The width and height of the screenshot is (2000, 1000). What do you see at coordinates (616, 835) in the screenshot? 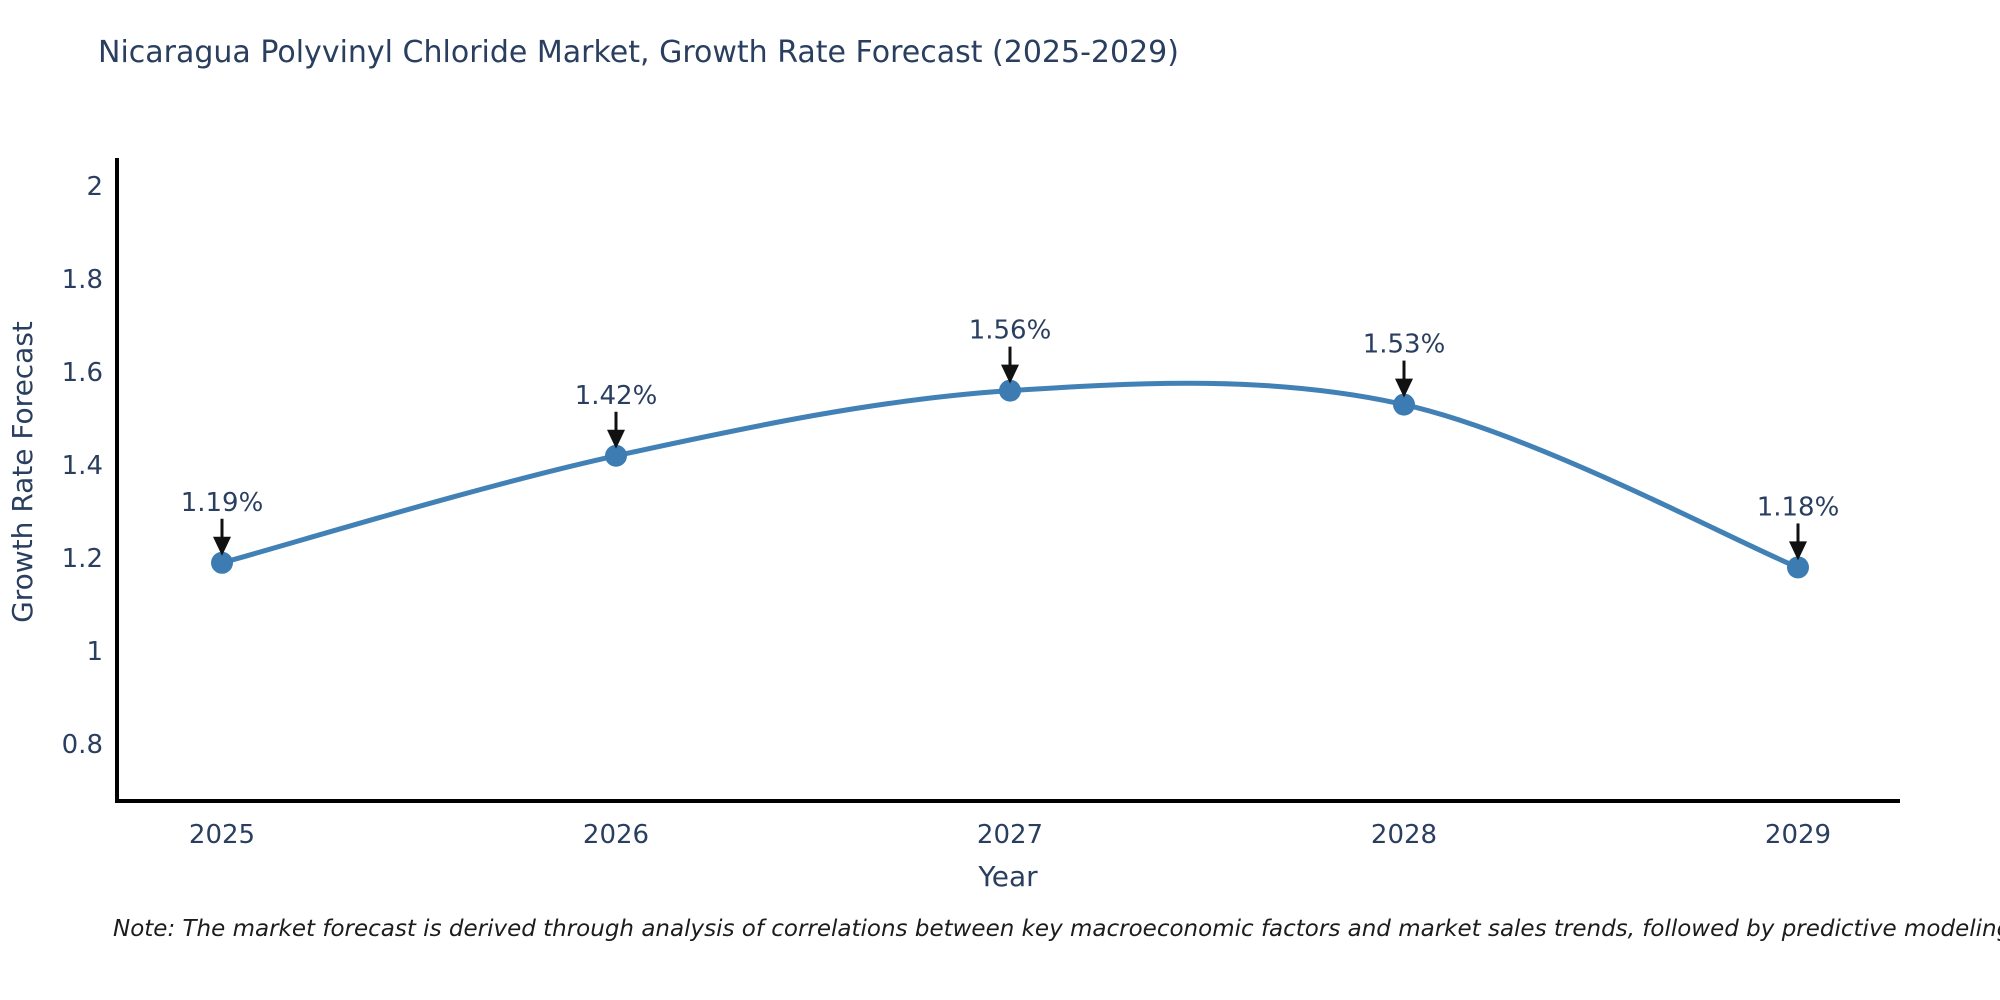
I see `x-tick-label: 2026` at bounding box center [616, 835].